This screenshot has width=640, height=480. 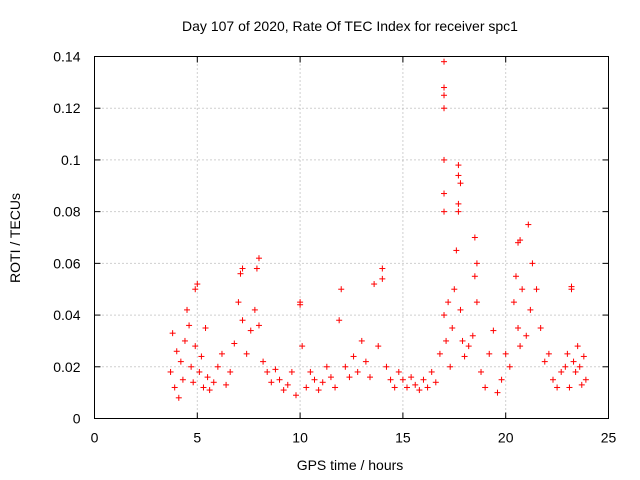 I want to click on y-tick-label: 0.02, so click(x=66, y=367).